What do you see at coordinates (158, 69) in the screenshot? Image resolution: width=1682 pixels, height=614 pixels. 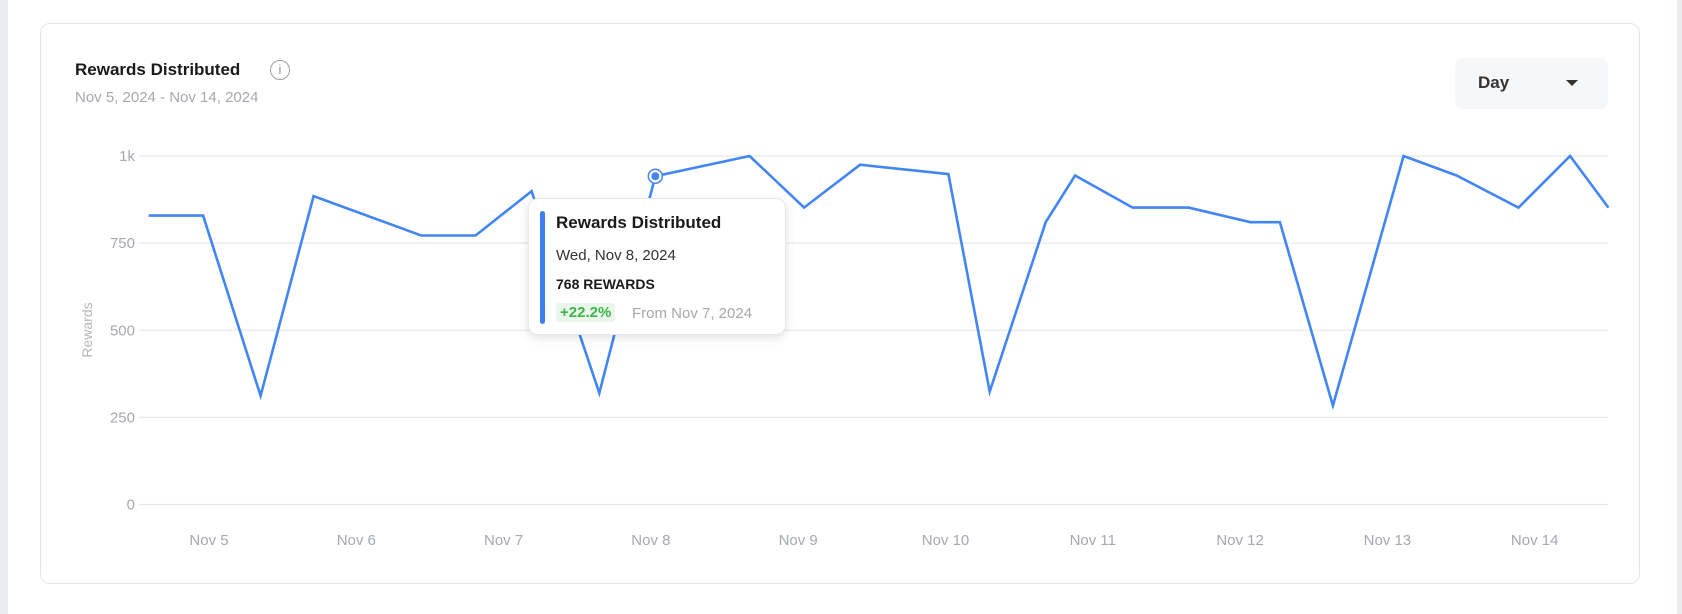 I see `chart-title: Rewards Distributed` at bounding box center [158, 69].